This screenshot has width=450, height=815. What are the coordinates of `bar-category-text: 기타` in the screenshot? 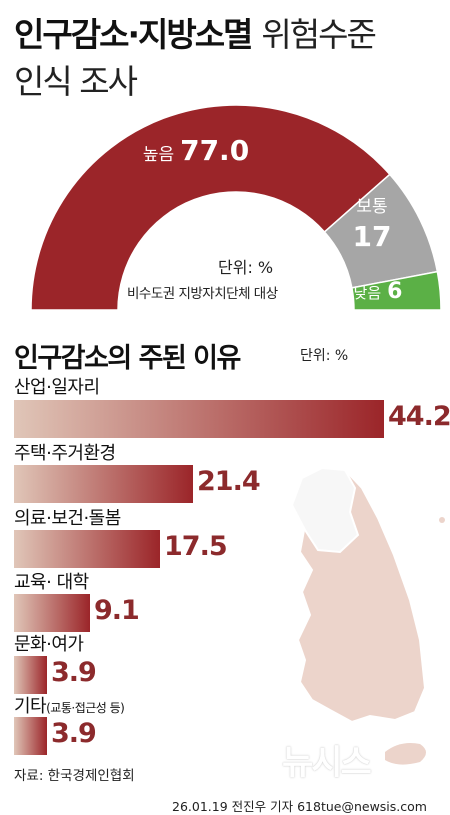 It's located at (30, 706).